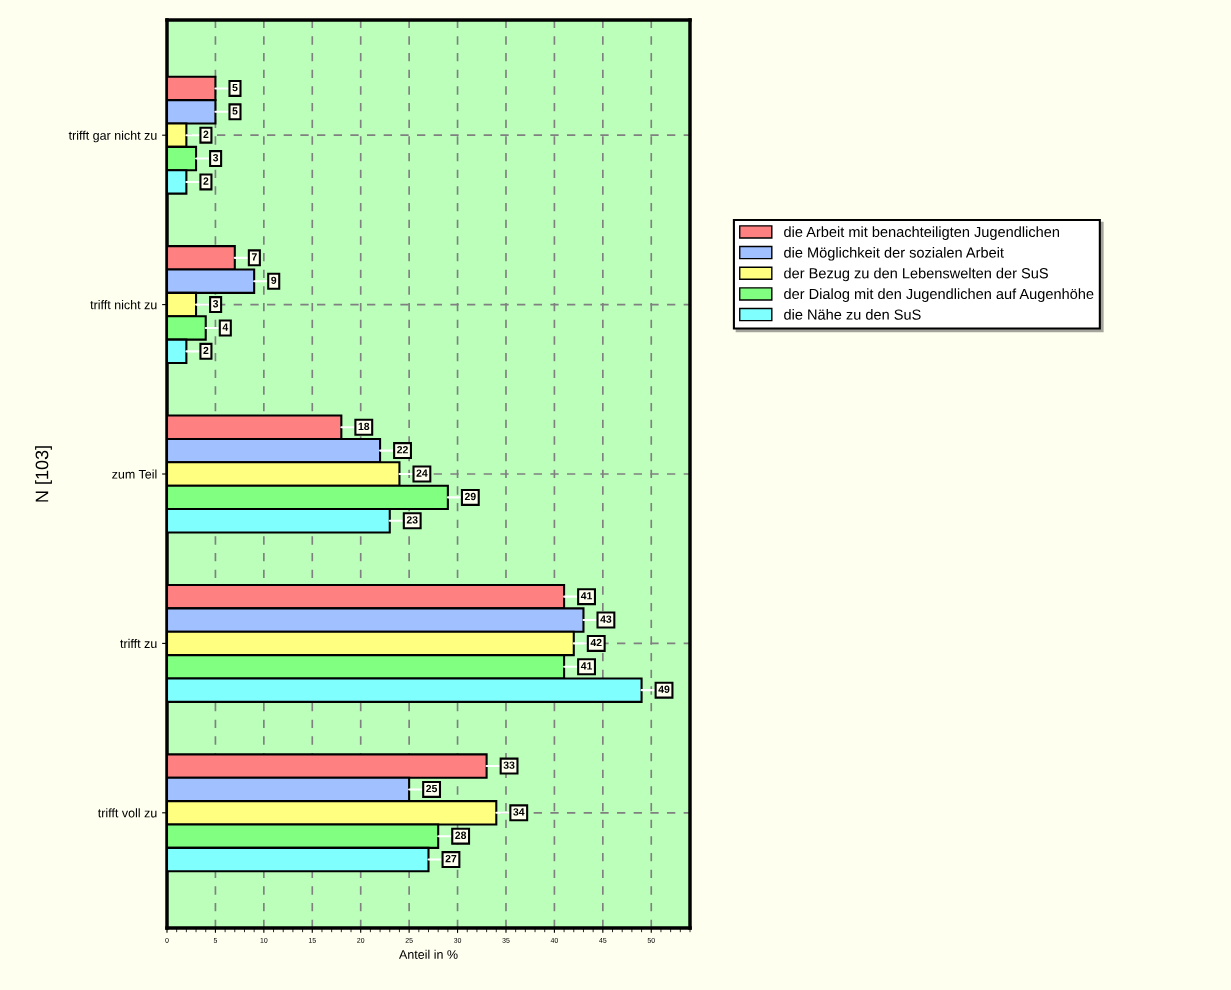  What do you see at coordinates (43, 474) in the screenshot?
I see `y-axis-title: N [103]` at bounding box center [43, 474].